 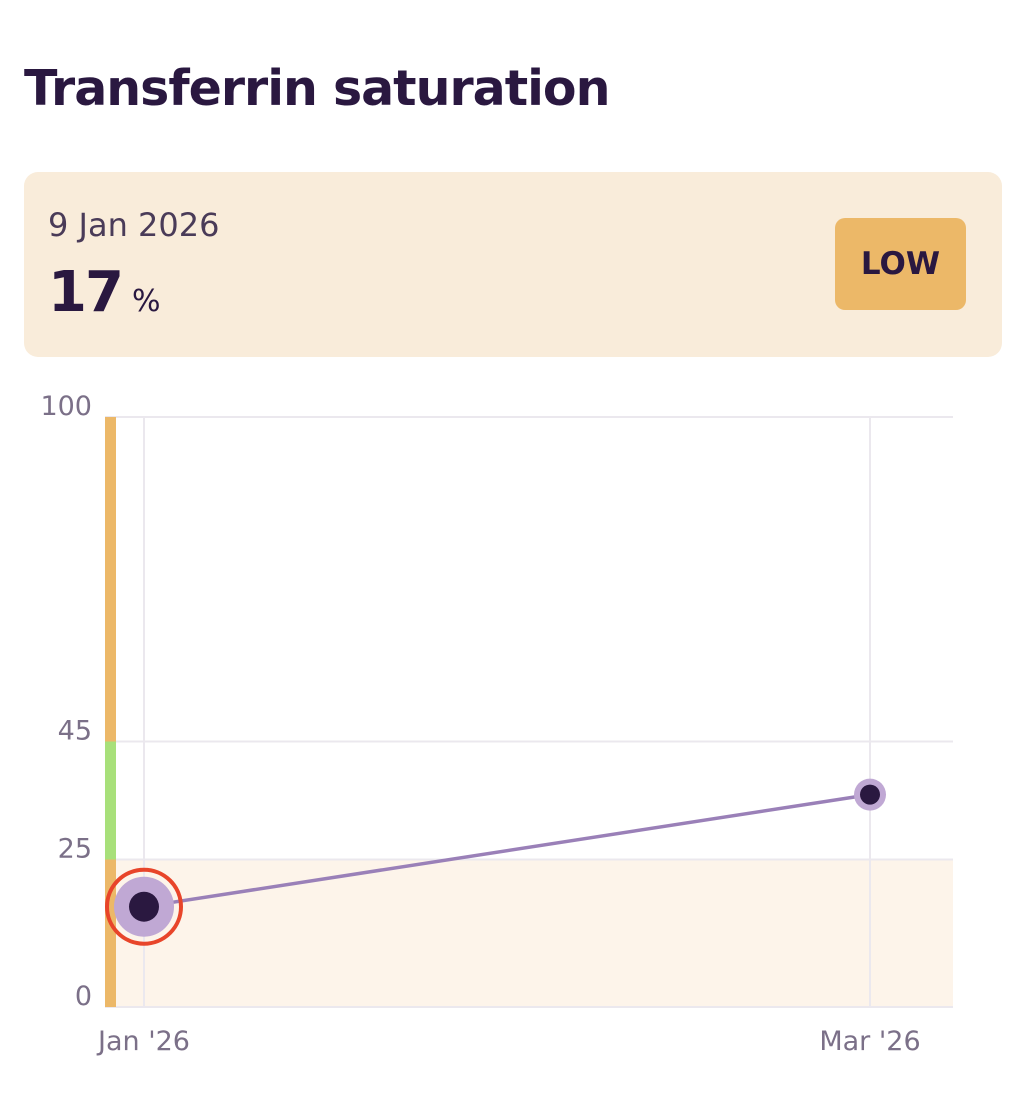 What do you see at coordinates (110, 933) in the screenshot?
I see `range-bar-low` at bounding box center [110, 933].